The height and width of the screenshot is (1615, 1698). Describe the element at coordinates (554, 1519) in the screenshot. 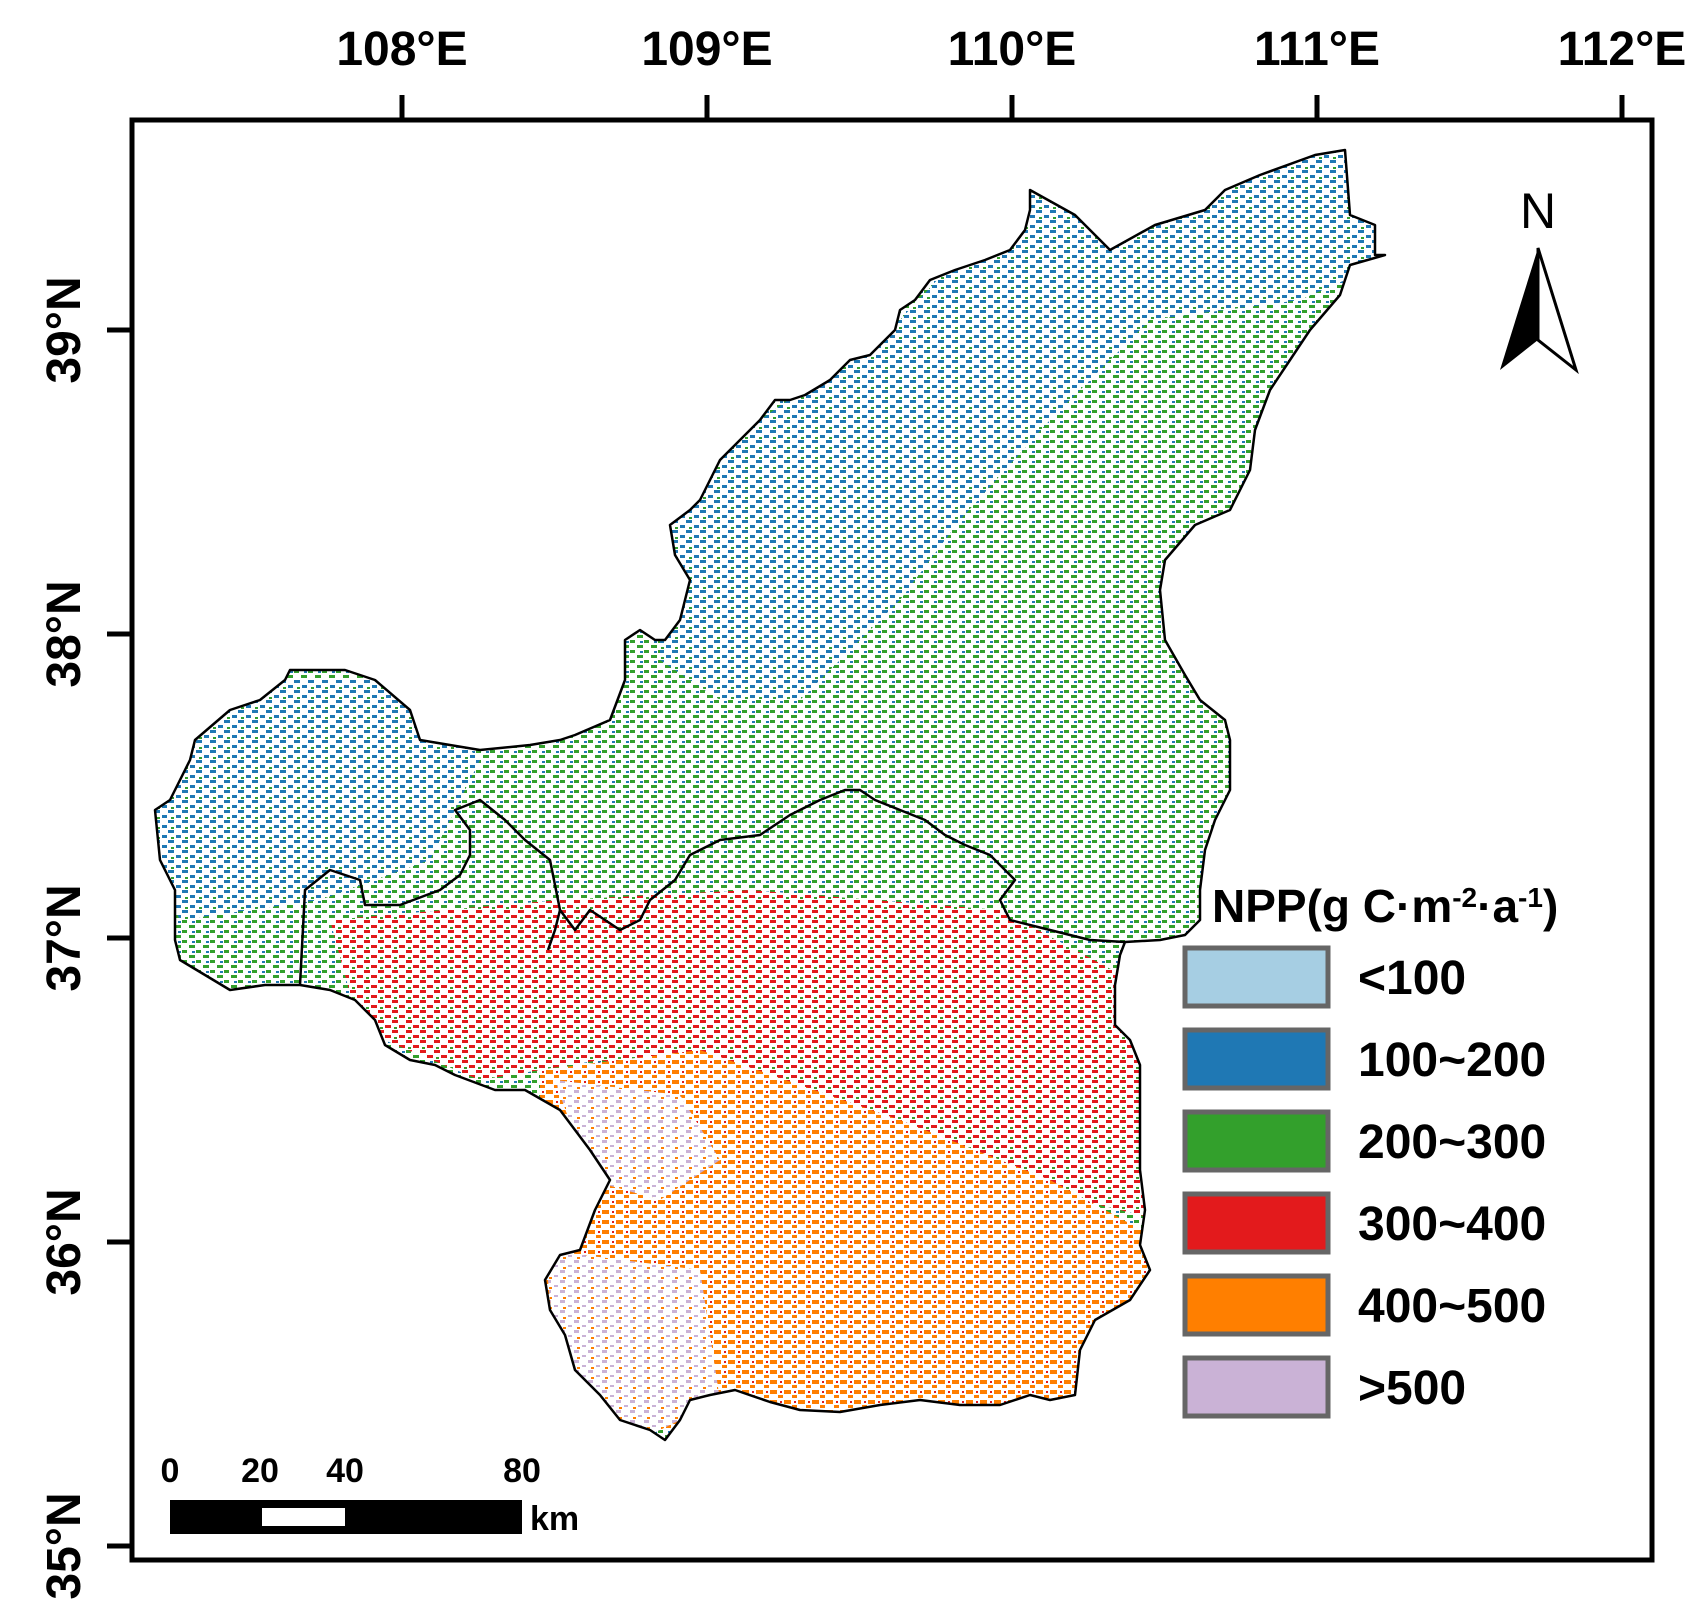

I see `scale-unit: km` at that location.